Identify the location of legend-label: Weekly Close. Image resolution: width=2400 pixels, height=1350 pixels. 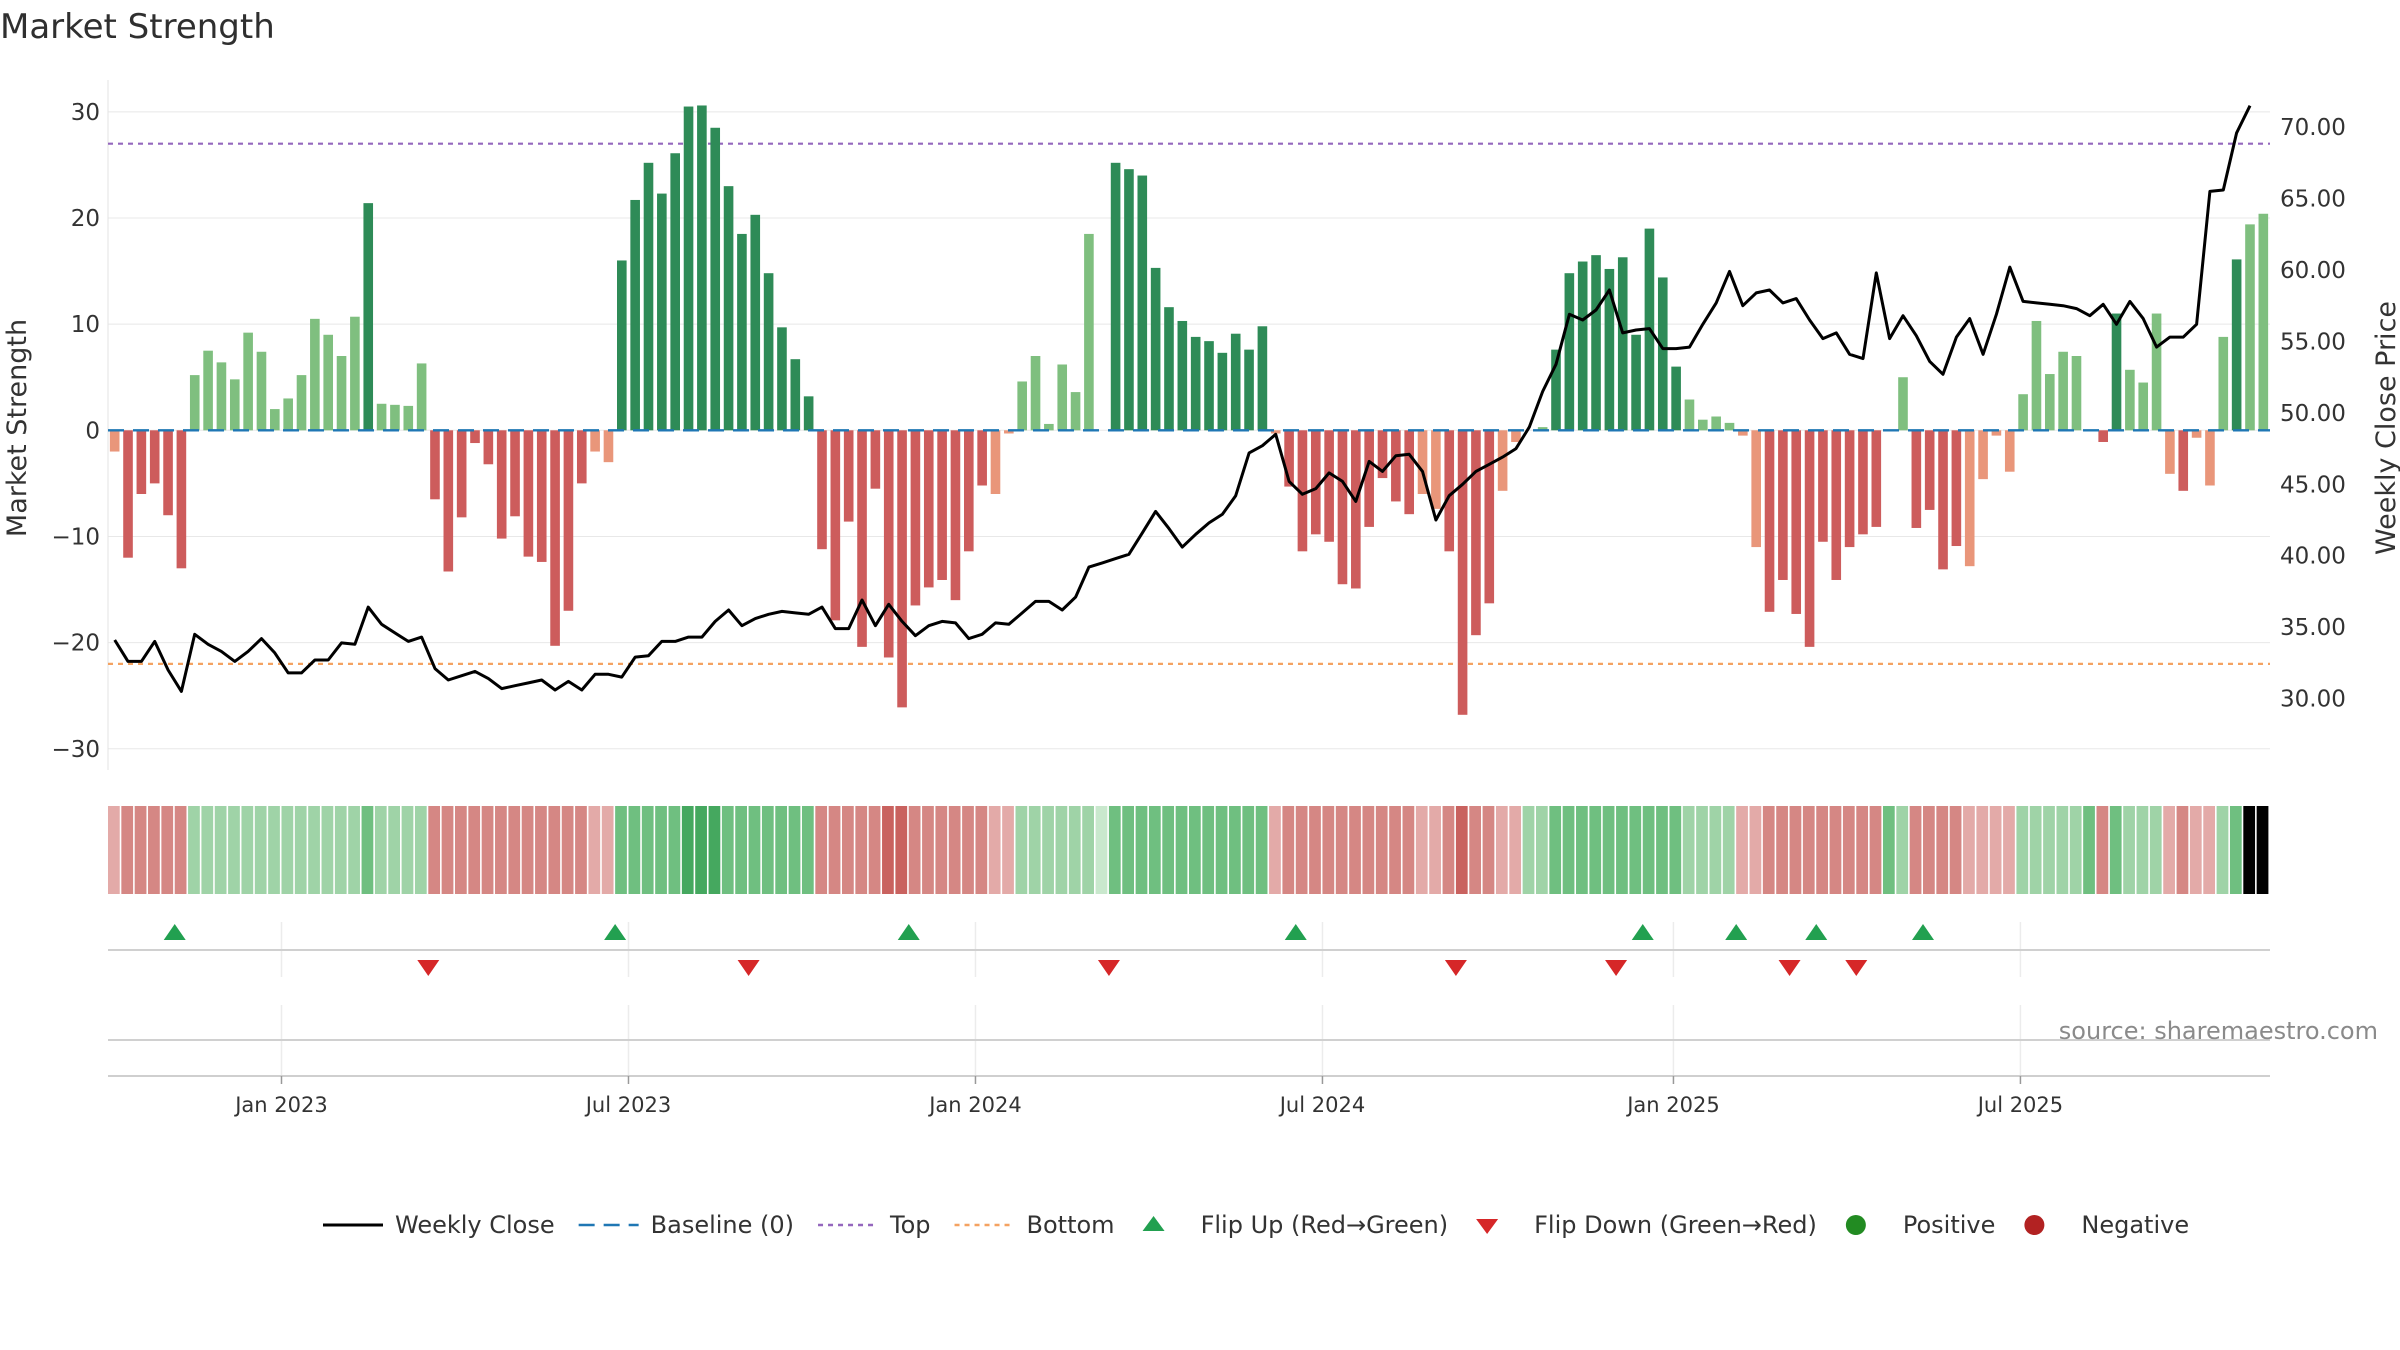
(475, 1225).